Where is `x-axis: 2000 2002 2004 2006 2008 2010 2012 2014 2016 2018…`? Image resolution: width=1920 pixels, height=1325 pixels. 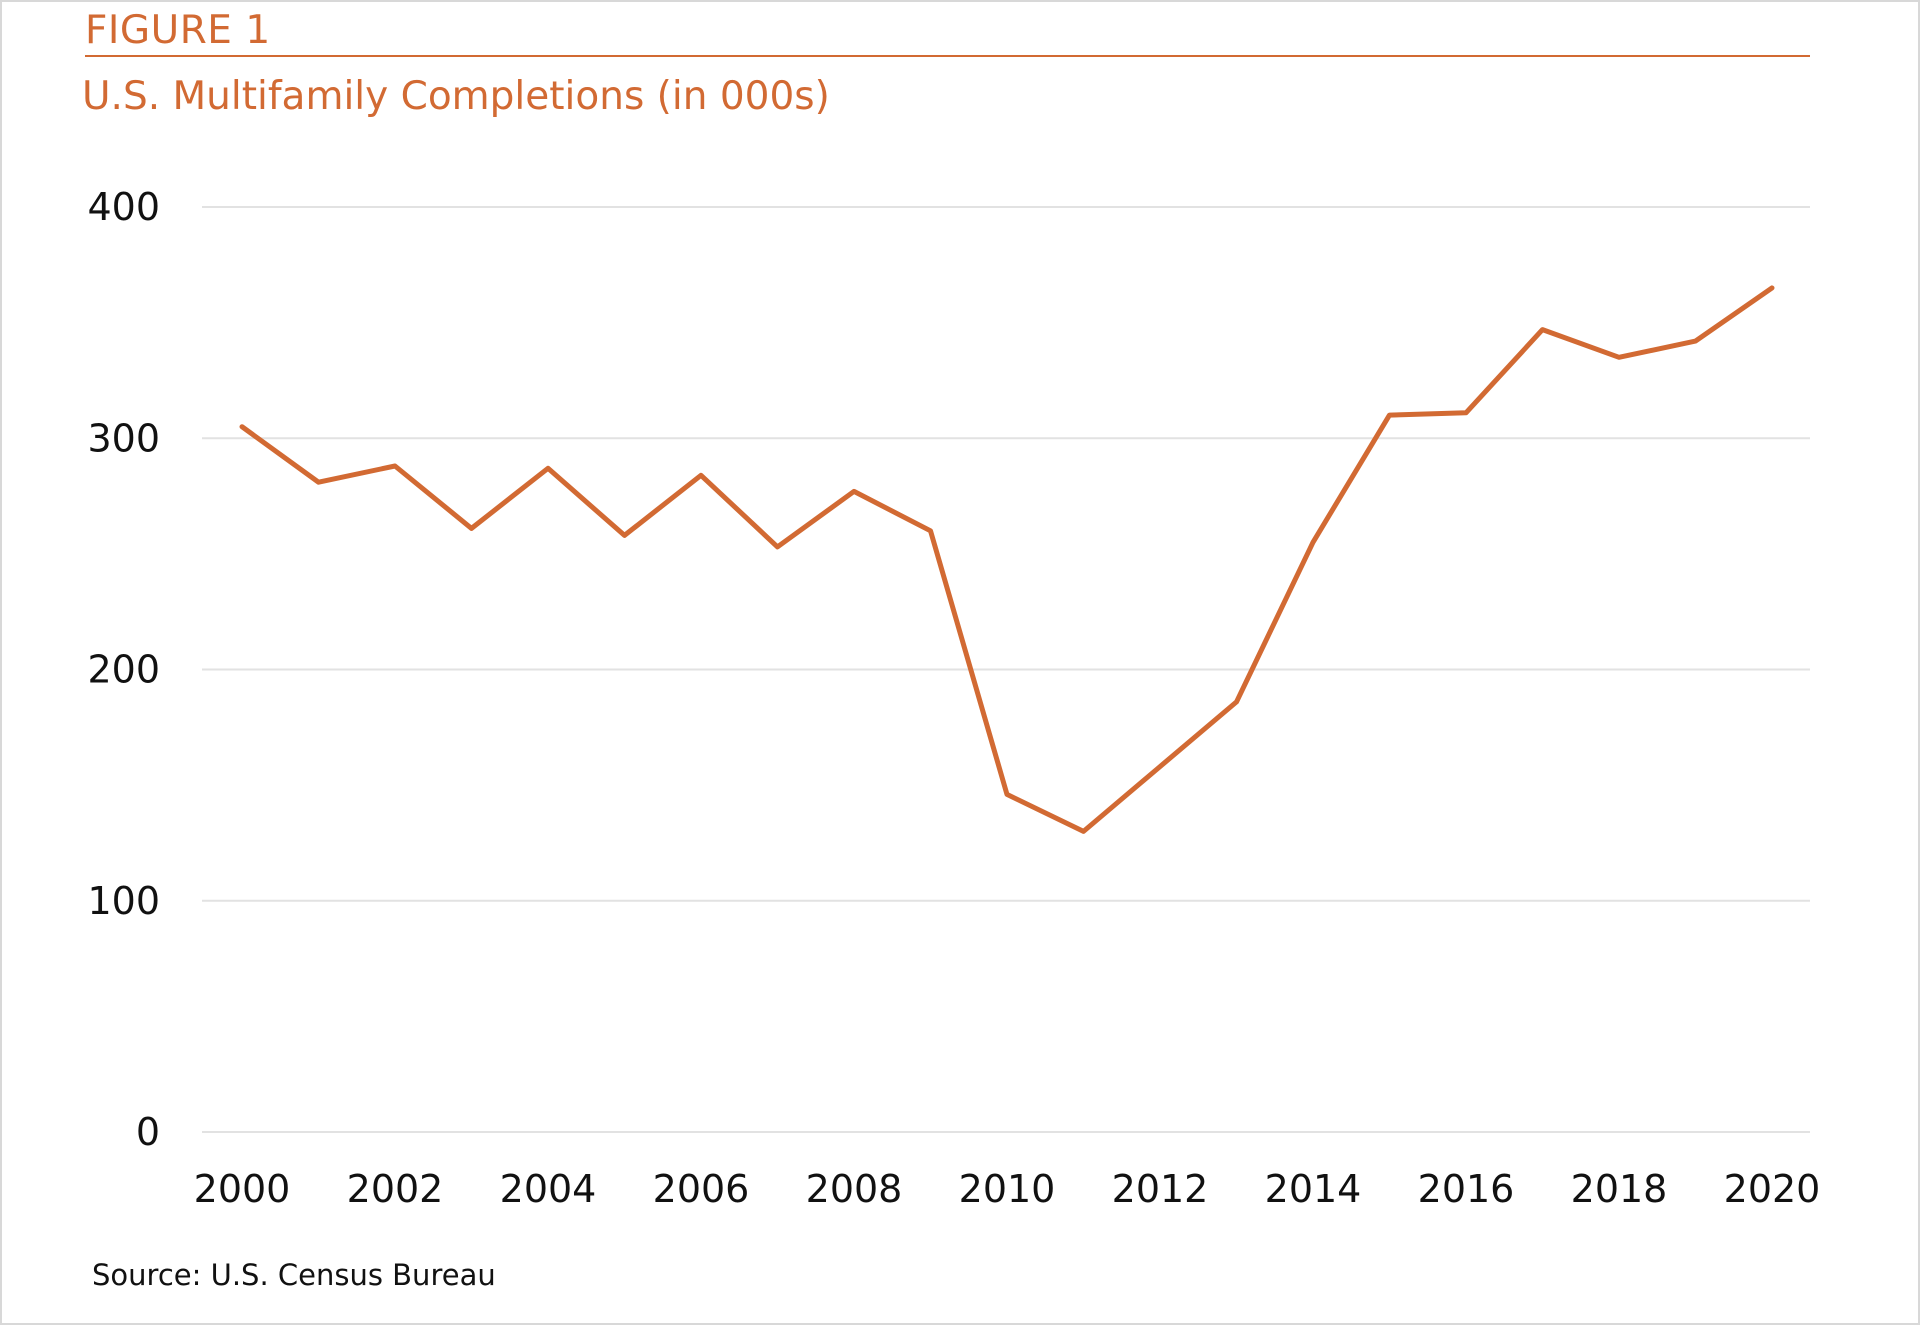
x-axis: 2000 2002 2004 2006 2008 2010 2012 2014 2016 2018… is located at coordinates (1007, 1189).